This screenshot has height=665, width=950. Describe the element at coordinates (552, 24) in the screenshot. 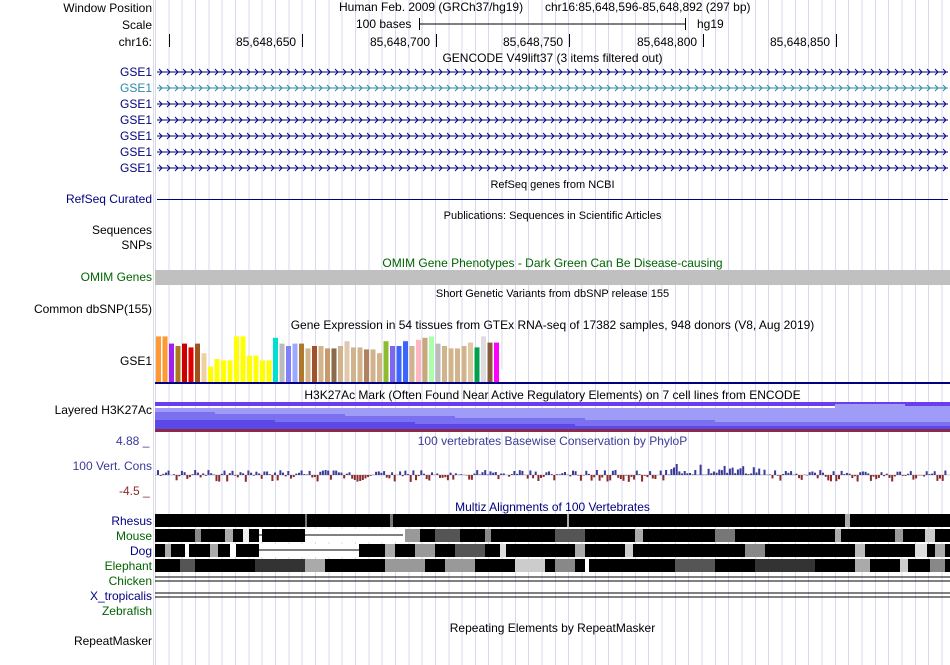

I see `scale-bar` at that location.